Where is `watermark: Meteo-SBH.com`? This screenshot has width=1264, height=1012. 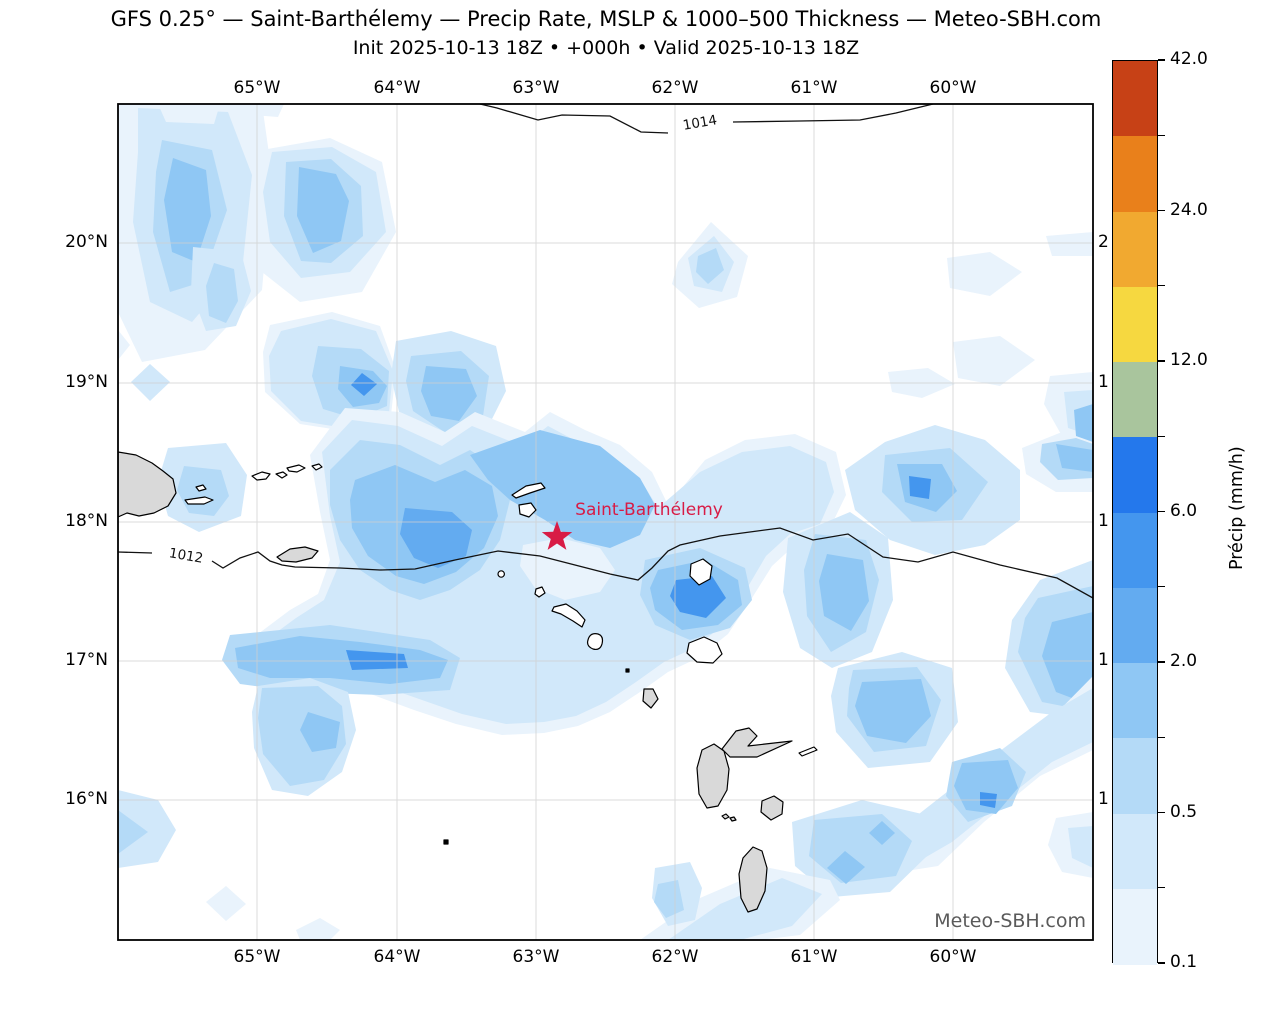
watermark: Meteo-SBH.com is located at coordinates (1010, 921).